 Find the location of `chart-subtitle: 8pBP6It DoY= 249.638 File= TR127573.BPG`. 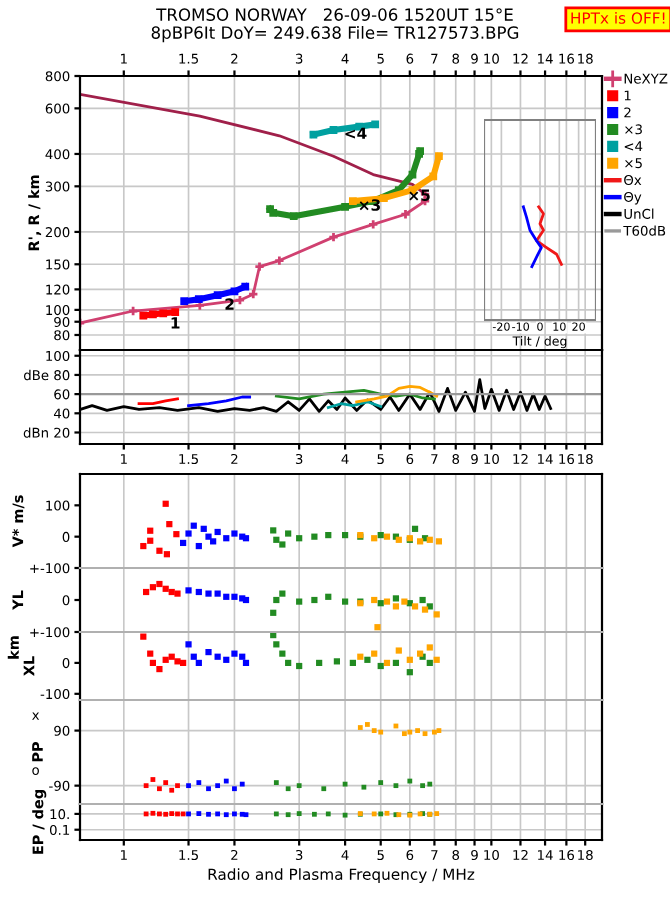

chart-subtitle: 8pBP6It DoY= 249.638 File= TR127573.BPG is located at coordinates (335, 34).